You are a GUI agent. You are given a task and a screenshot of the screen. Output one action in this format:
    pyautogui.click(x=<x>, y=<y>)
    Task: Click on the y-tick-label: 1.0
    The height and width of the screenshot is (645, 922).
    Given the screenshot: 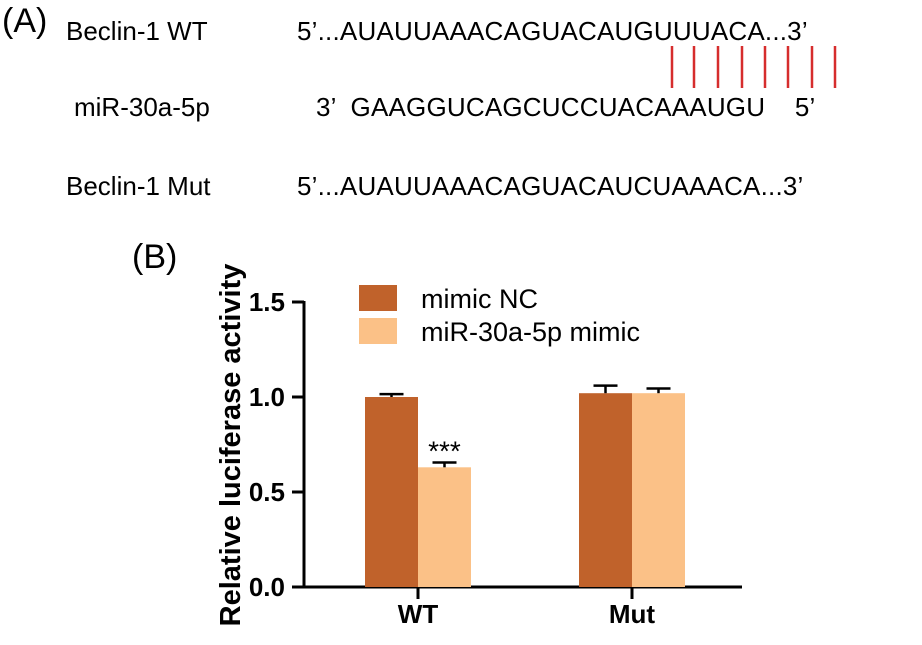 What is the action you would take?
    pyautogui.click(x=267, y=397)
    